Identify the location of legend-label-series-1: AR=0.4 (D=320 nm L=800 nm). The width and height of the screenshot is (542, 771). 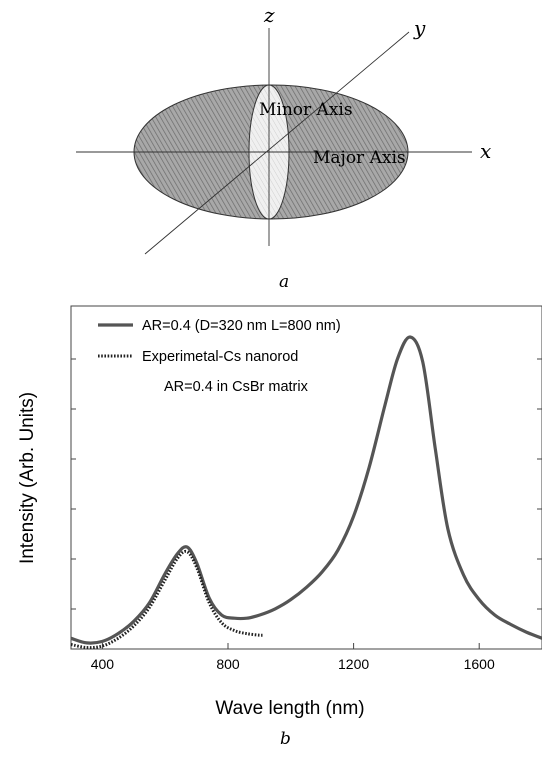
(241, 326).